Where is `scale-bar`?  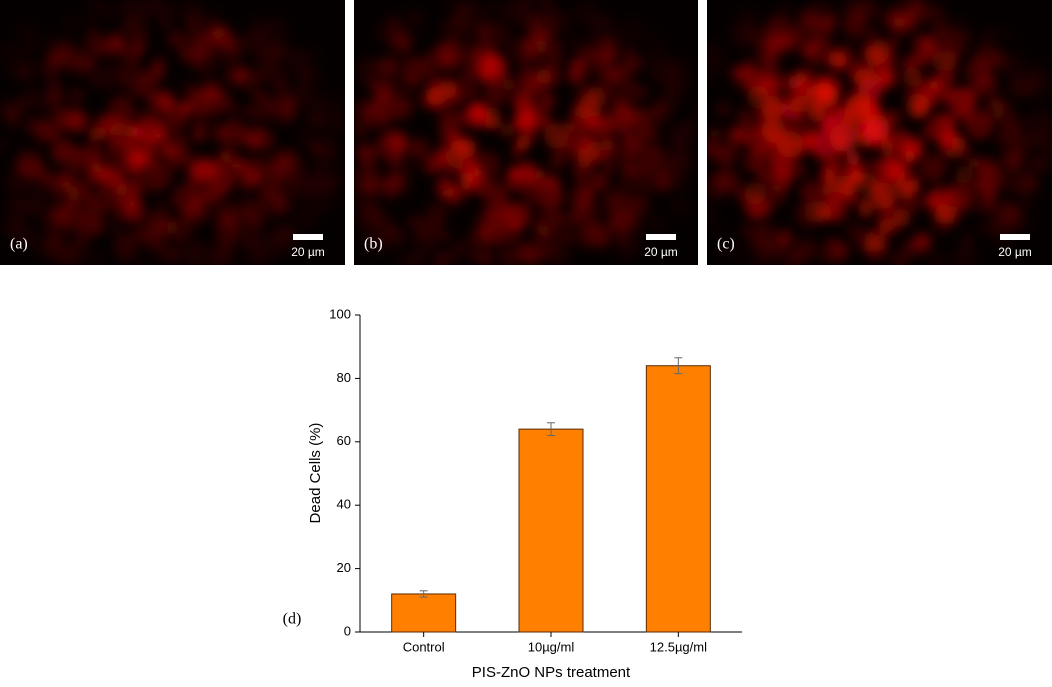
scale-bar is located at coordinates (1015, 237).